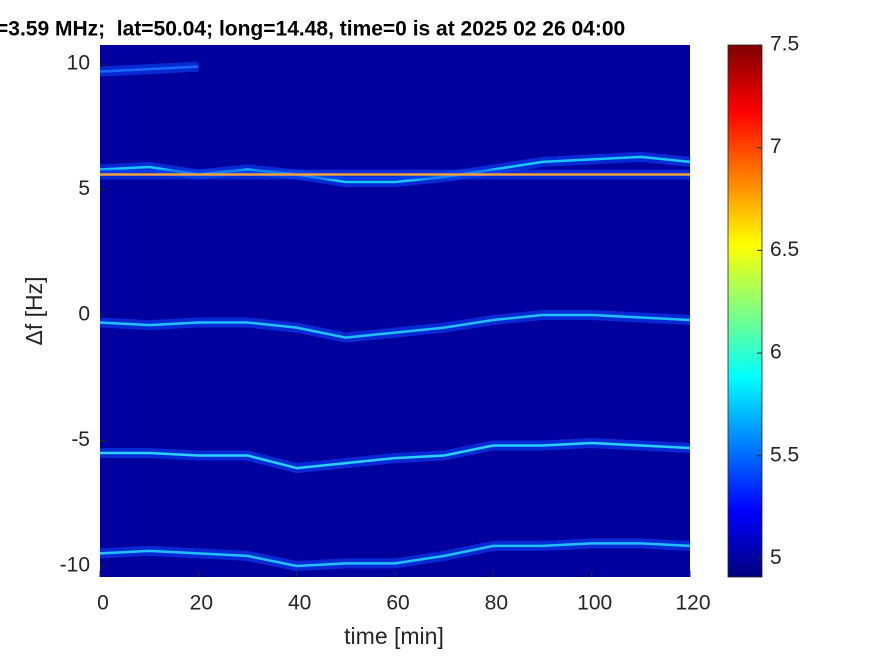 The height and width of the screenshot is (656, 875). I want to click on x-tick-label: 80, so click(496, 603).